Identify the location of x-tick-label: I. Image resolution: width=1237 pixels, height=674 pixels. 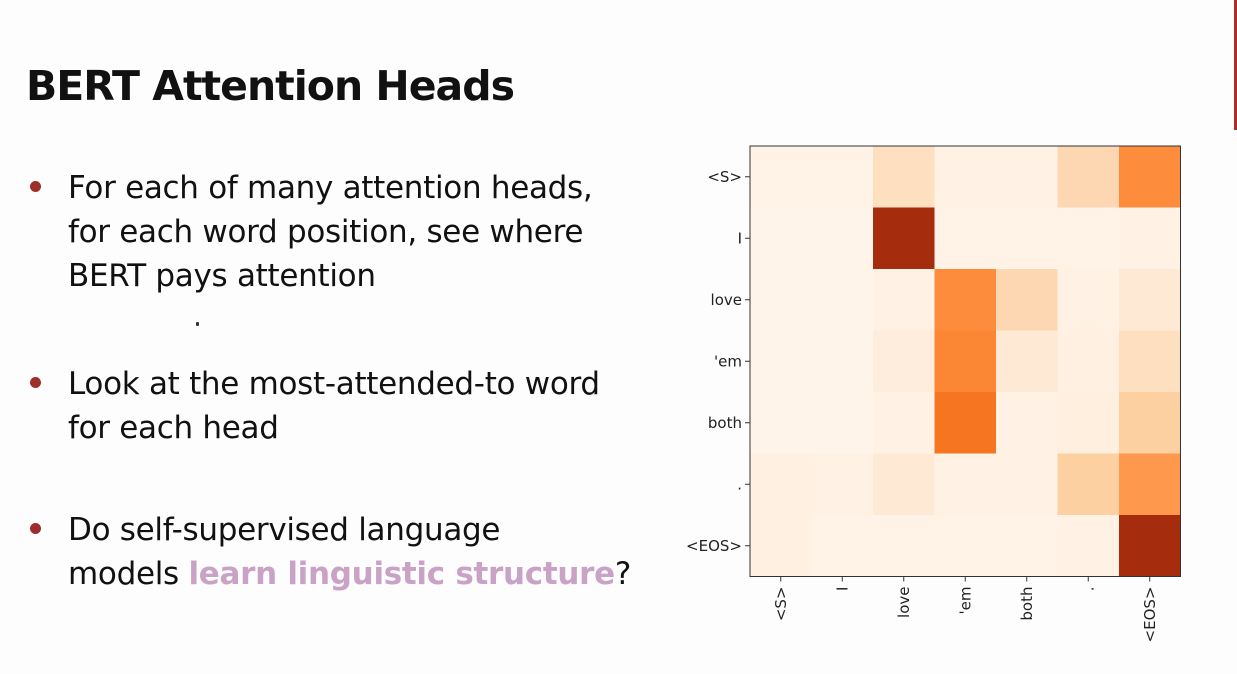
(842, 589).